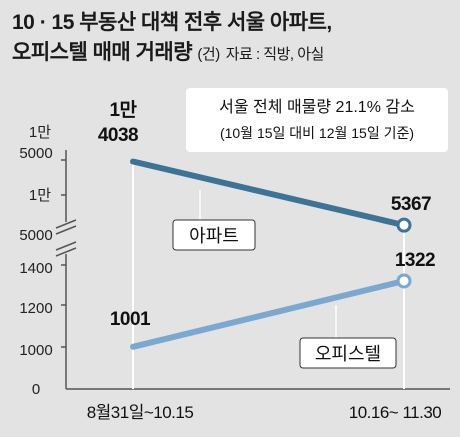 This screenshot has height=437, width=460. What do you see at coordinates (123, 110) in the screenshot?
I see `data-label-apartment-start-top: 1만` at bounding box center [123, 110].